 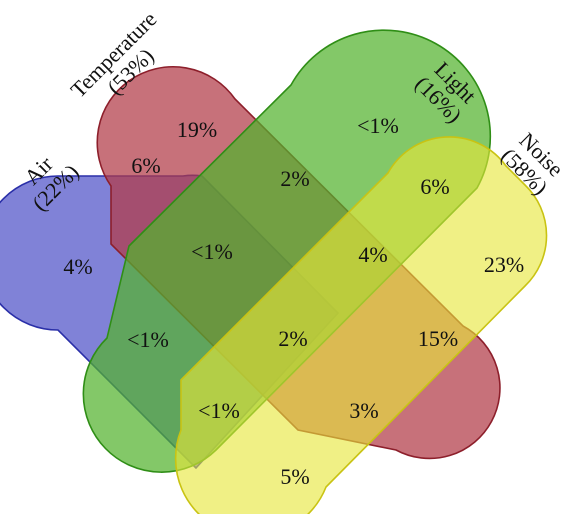 I want to click on region-all-four-label: 2%, so click(x=292, y=338).